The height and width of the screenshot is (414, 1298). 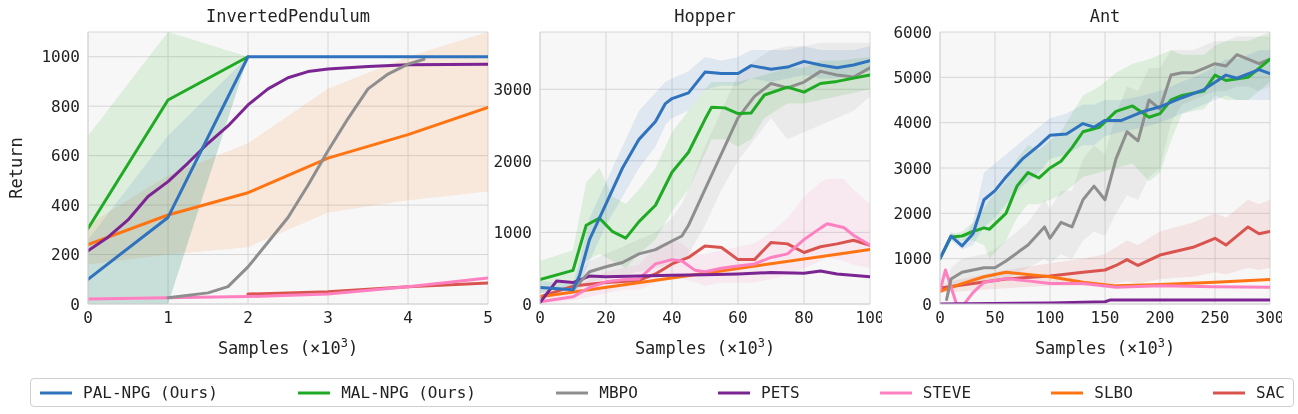 What do you see at coordinates (408, 392) in the screenshot?
I see `legend-label: MAL-NPG (Ours)` at bounding box center [408, 392].